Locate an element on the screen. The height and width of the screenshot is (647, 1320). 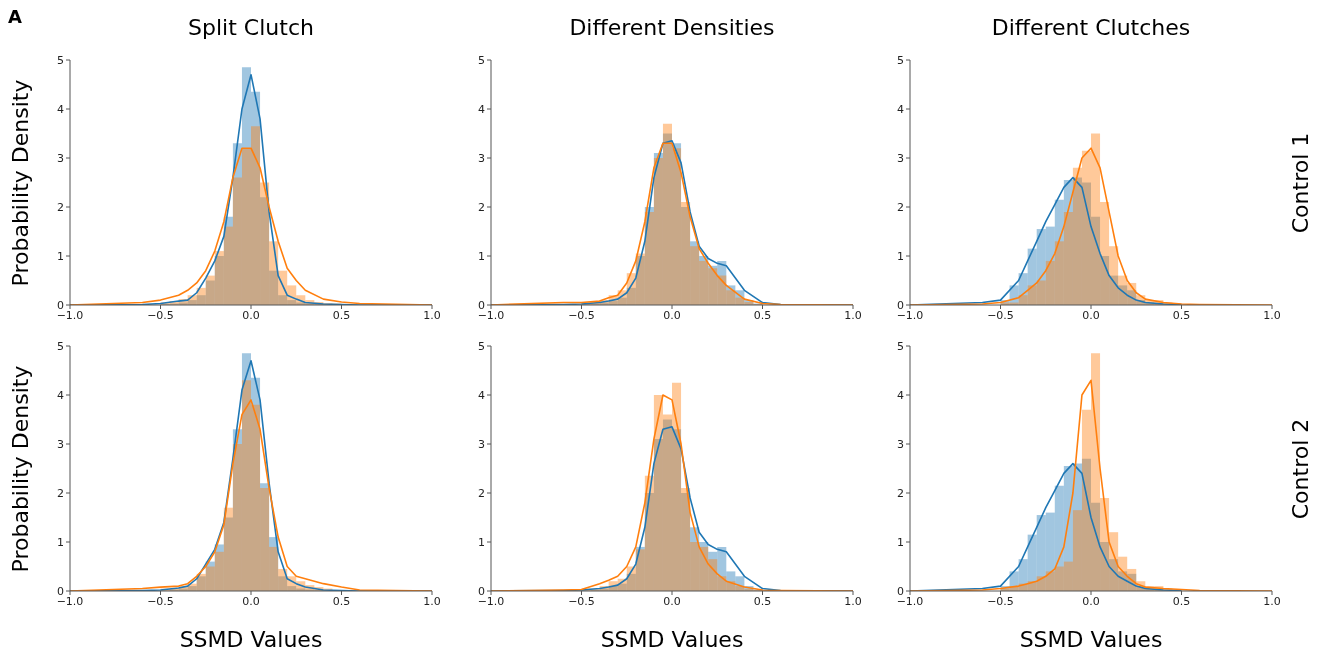
text: A is located at coordinates (15, 16).